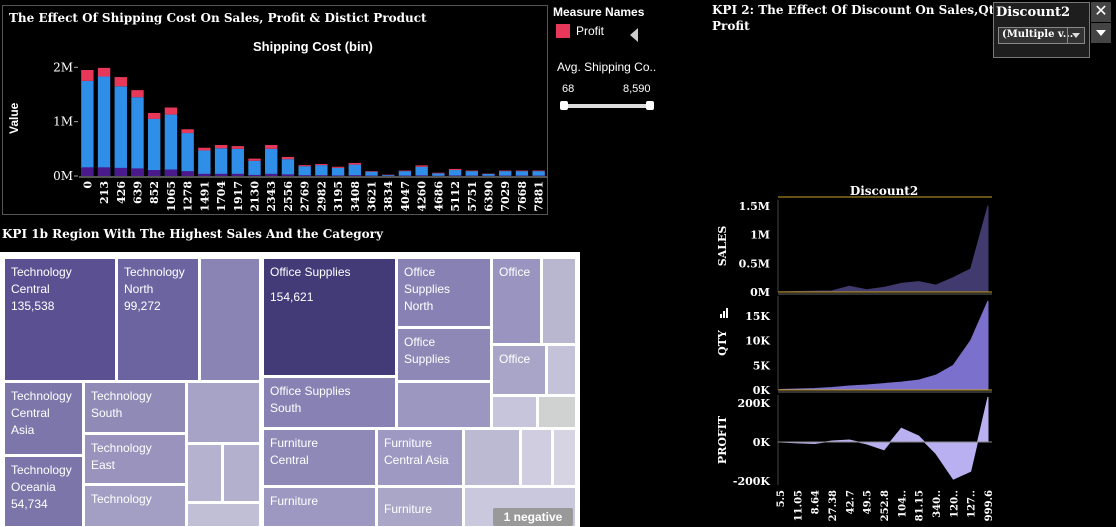  I want to click on treemap-tile: Furniture Central, so click(319, 457).